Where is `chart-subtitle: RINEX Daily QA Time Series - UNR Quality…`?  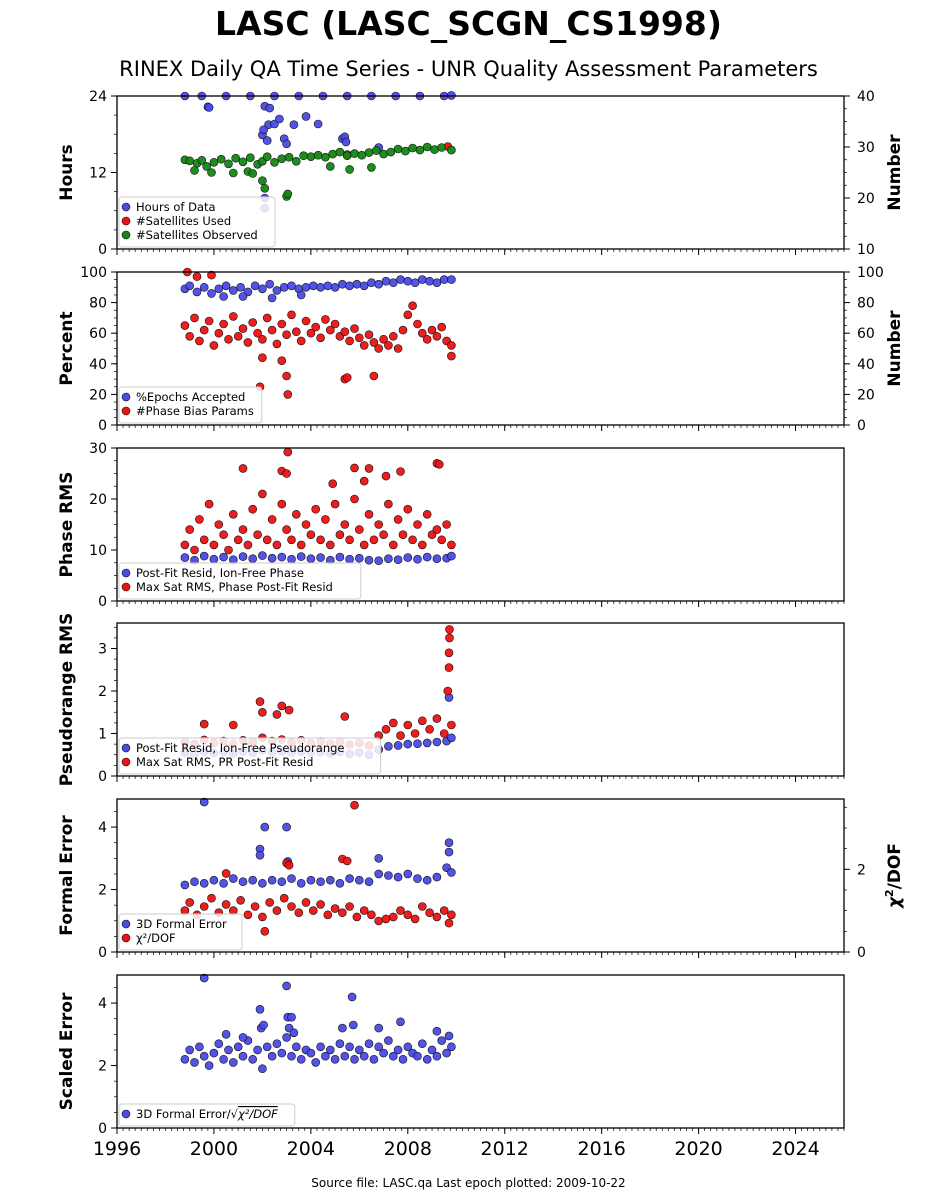
chart-subtitle: RINEX Daily QA Time Series - UNR Quality… is located at coordinates (468, 69).